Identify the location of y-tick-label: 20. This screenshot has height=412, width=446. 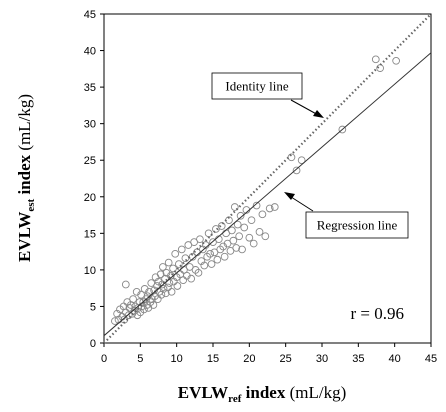
(90, 198).